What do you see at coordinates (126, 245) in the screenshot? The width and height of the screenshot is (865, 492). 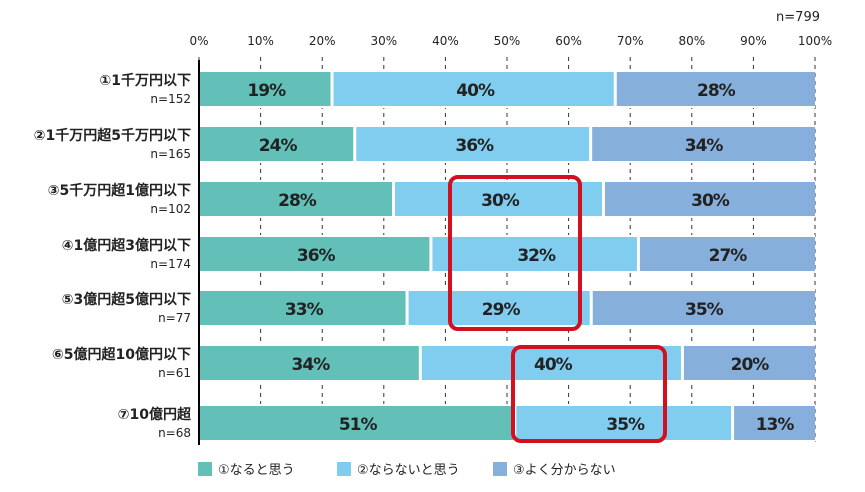 I see `category-label: ④1億円超3億円以下` at bounding box center [126, 245].